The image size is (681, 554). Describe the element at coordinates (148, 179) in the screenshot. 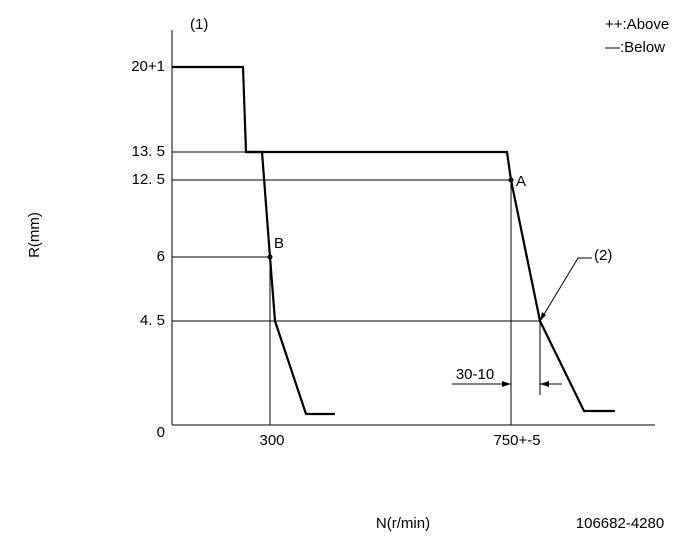

I see `y-label: 12. 5` at that location.